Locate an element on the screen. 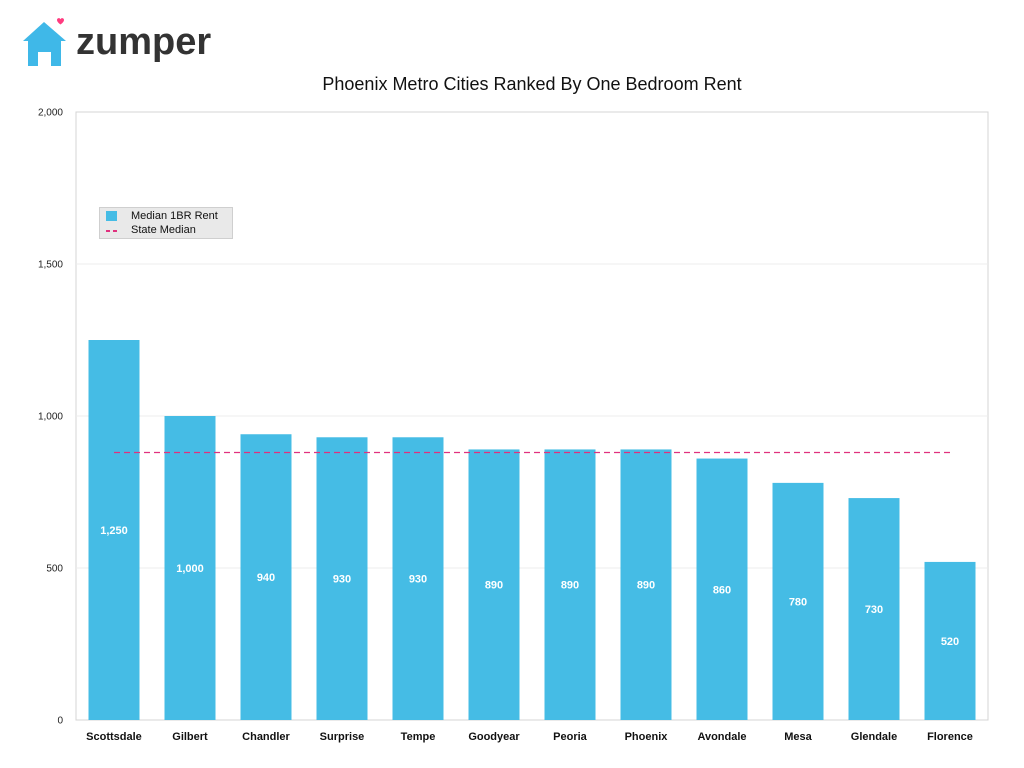  bar-value-label: 1,000 is located at coordinates (190, 569).